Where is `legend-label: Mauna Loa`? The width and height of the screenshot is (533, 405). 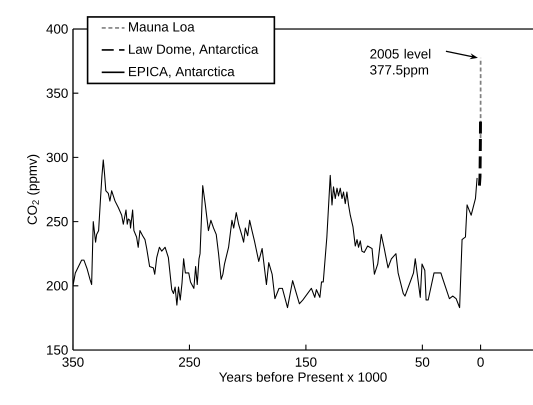
legend-label: Mauna Loa is located at coordinates (162, 27).